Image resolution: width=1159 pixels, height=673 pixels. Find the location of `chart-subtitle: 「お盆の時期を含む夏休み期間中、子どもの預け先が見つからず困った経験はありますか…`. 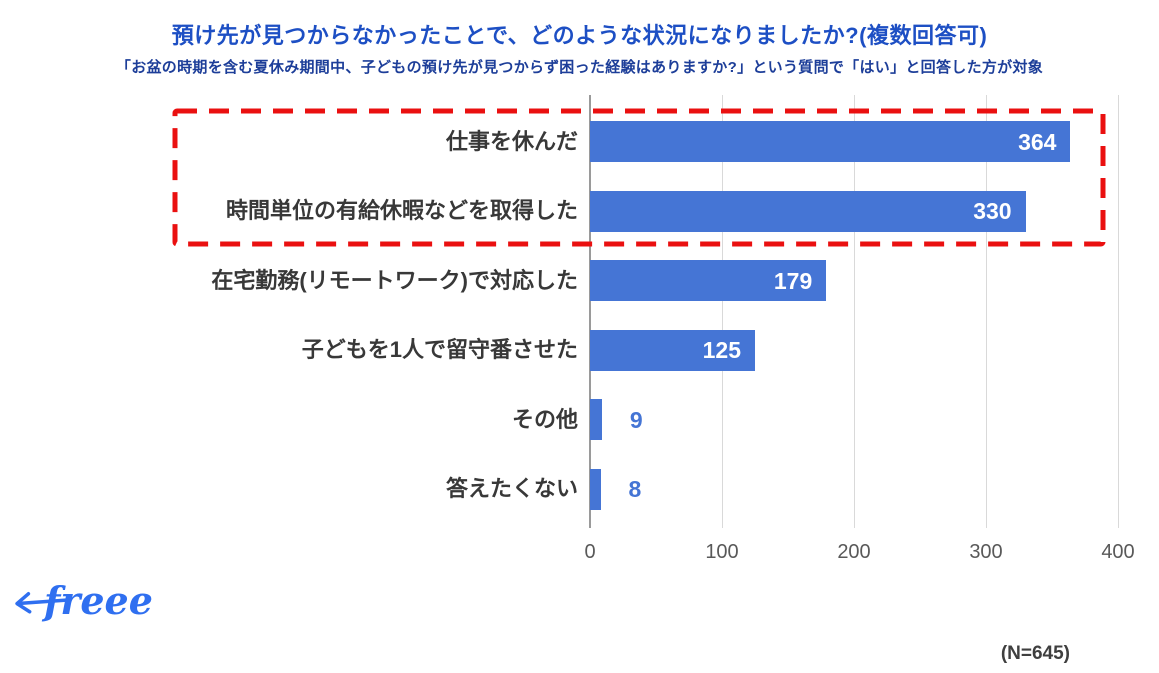

chart-subtitle: 「お盆の時期を含む夏休み期間中、子どもの預け先が見つからず困った経験はありますか… is located at coordinates (579, 67).